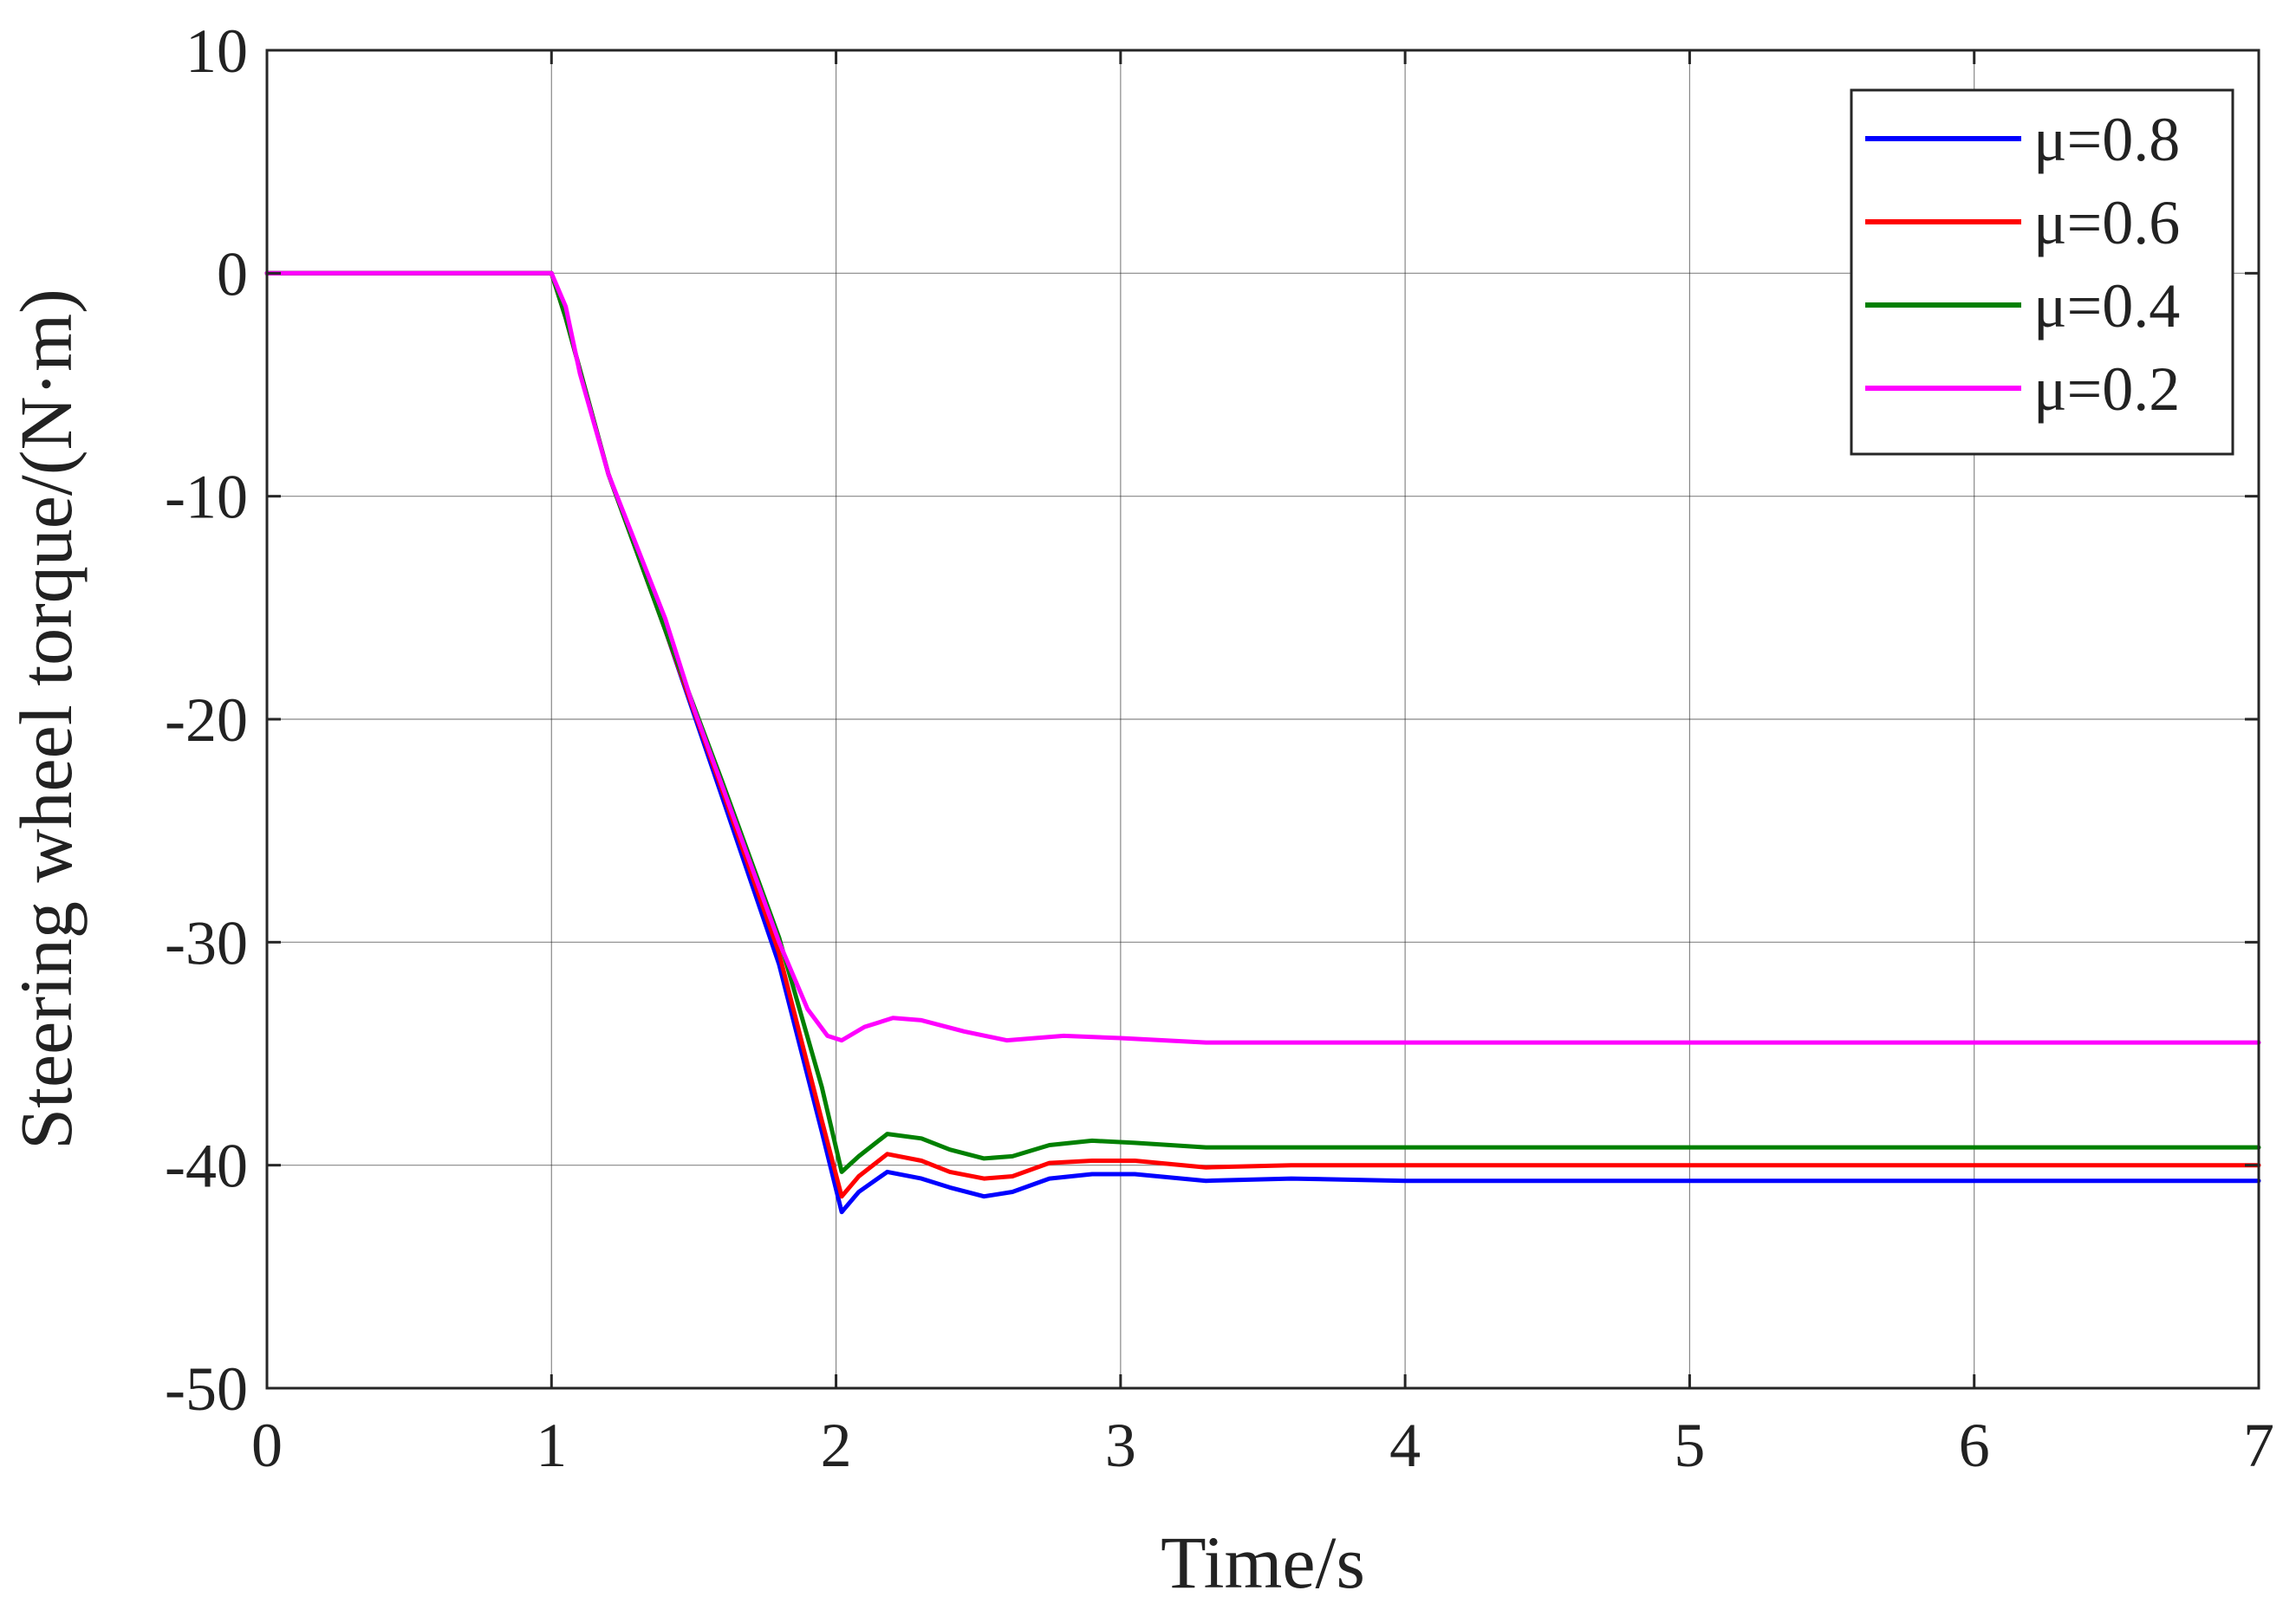  What do you see at coordinates (232, 273) in the screenshot?
I see `y-tick-label: 0` at bounding box center [232, 273].